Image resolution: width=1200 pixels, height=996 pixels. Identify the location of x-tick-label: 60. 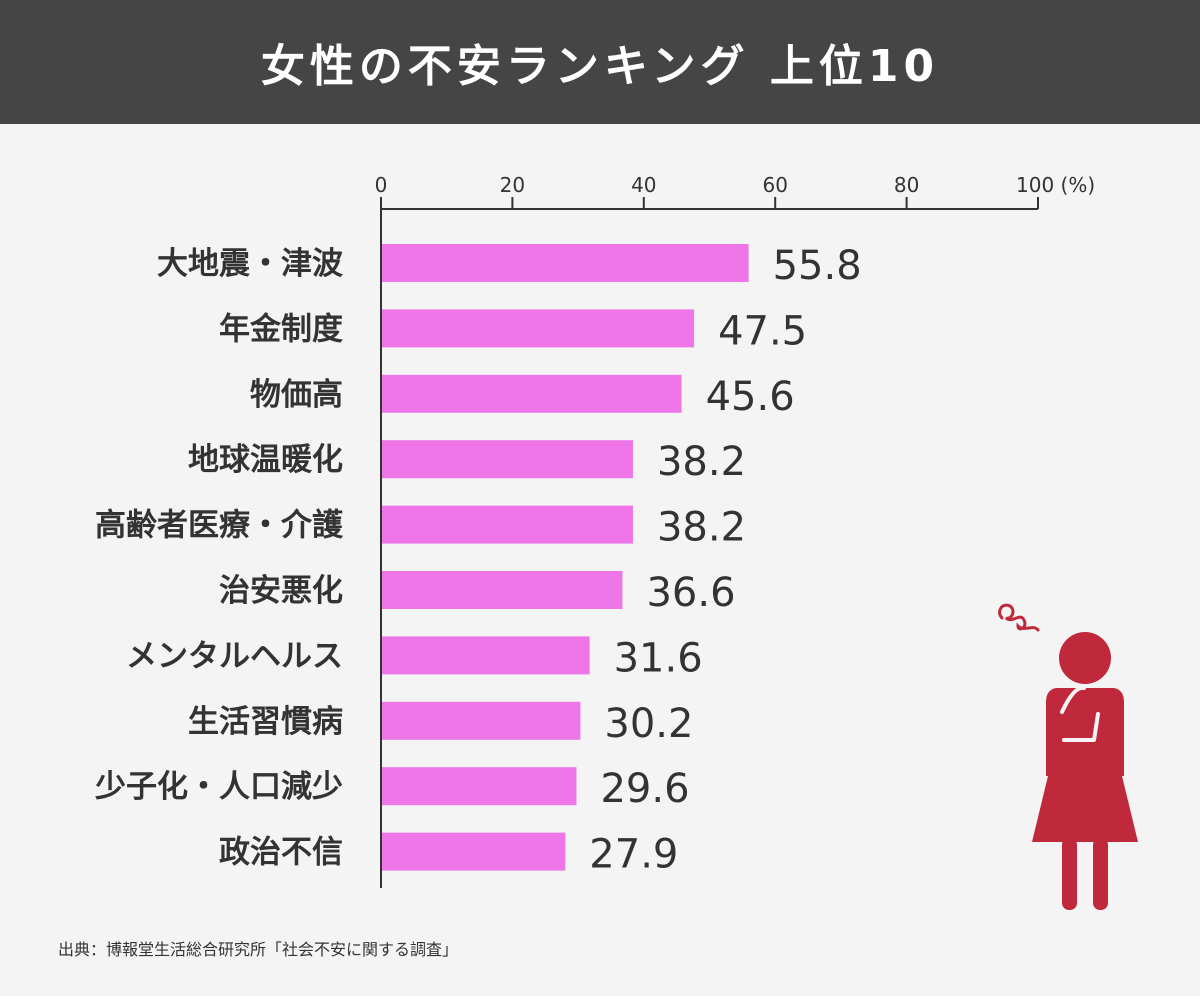
(774, 185).